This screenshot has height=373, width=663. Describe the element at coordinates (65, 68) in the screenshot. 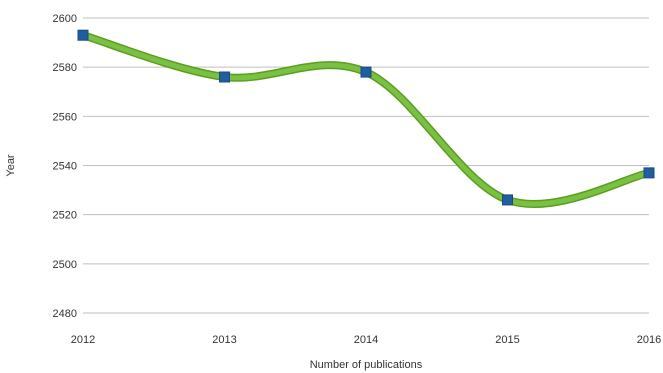

I see `y-tick-label: 2580` at that location.